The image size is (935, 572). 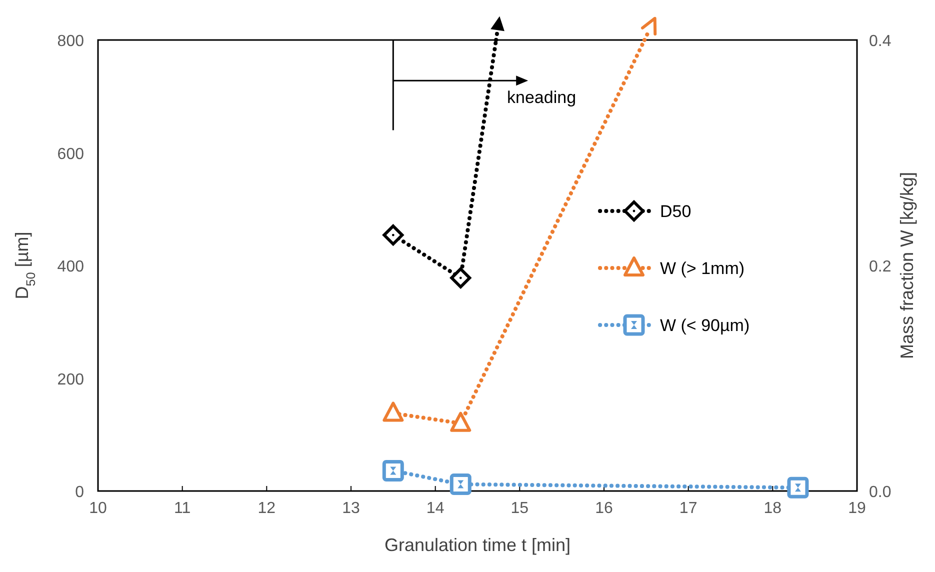 I want to click on x-tick-label: 16, so click(x=604, y=508).